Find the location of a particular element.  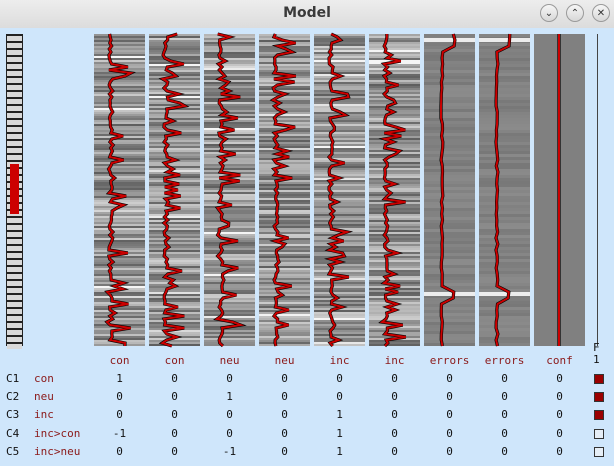

close-icon: ✕ is located at coordinates (601, 13).